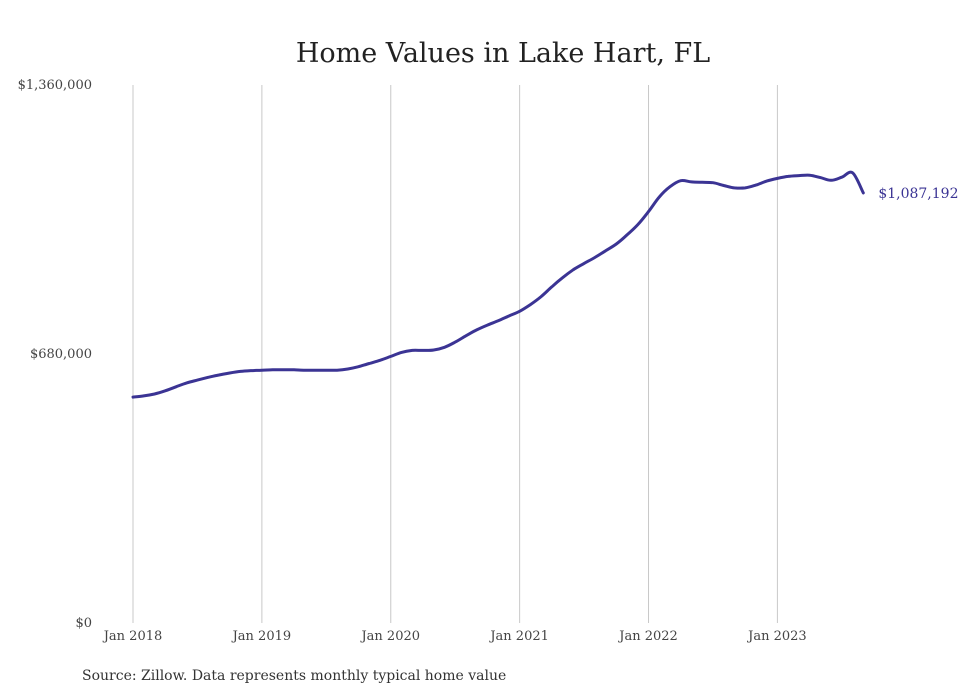 This screenshot has height=699, width=980. I want to click on x-tick-label-2: Jan 2020, so click(389, 636).